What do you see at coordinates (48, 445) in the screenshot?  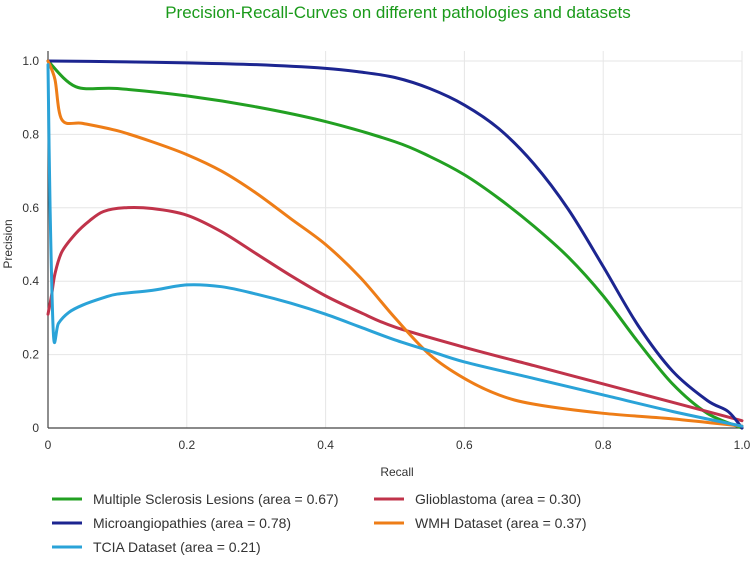 I see `x-tick-label: 0` at bounding box center [48, 445].